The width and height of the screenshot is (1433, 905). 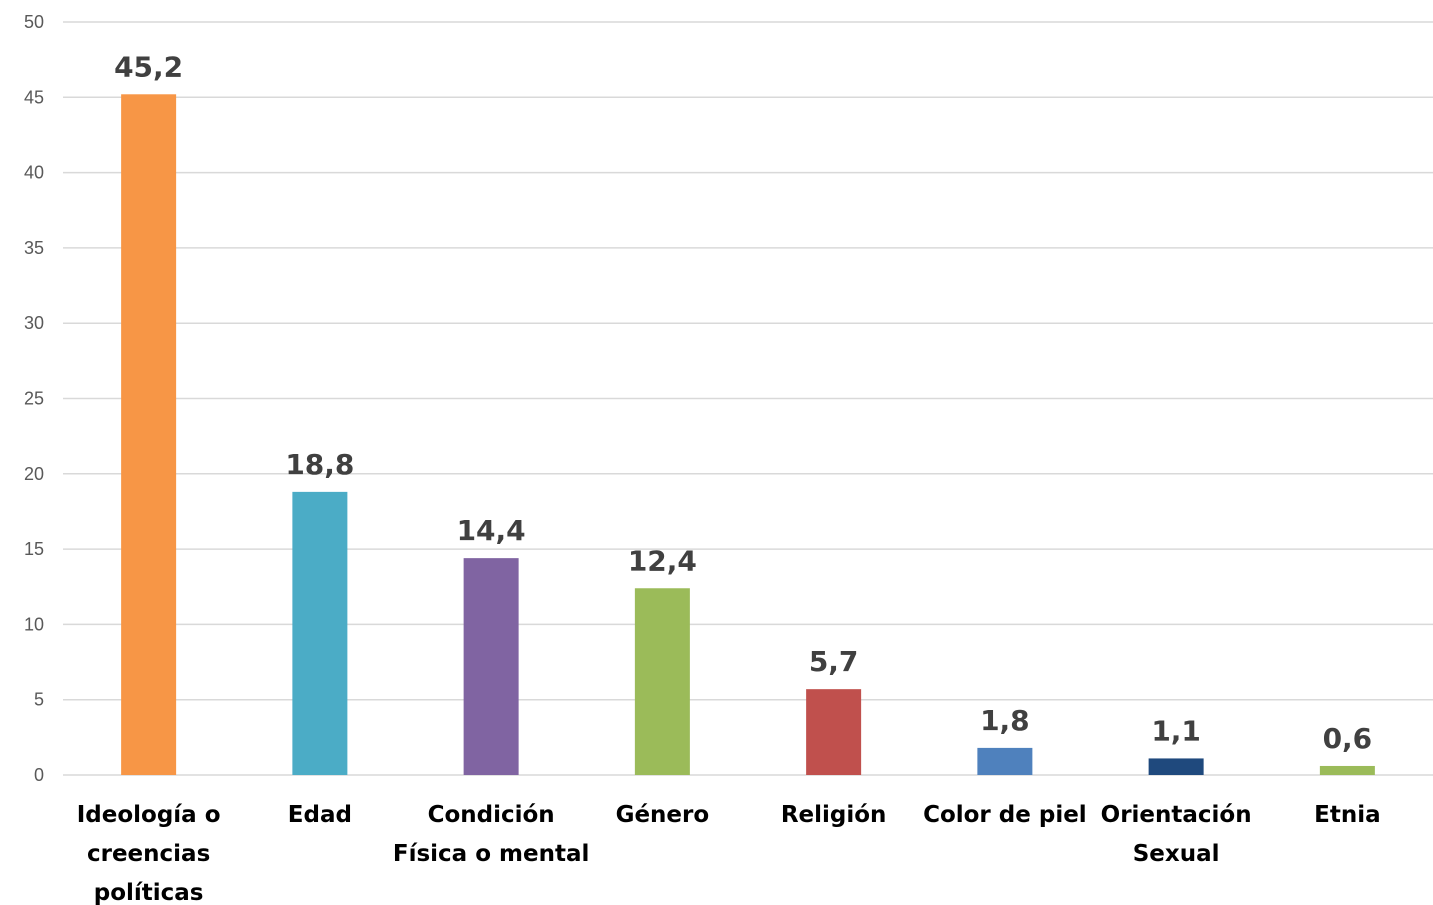 I want to click on y-tick-label: 25, so click(x=34, y=399).